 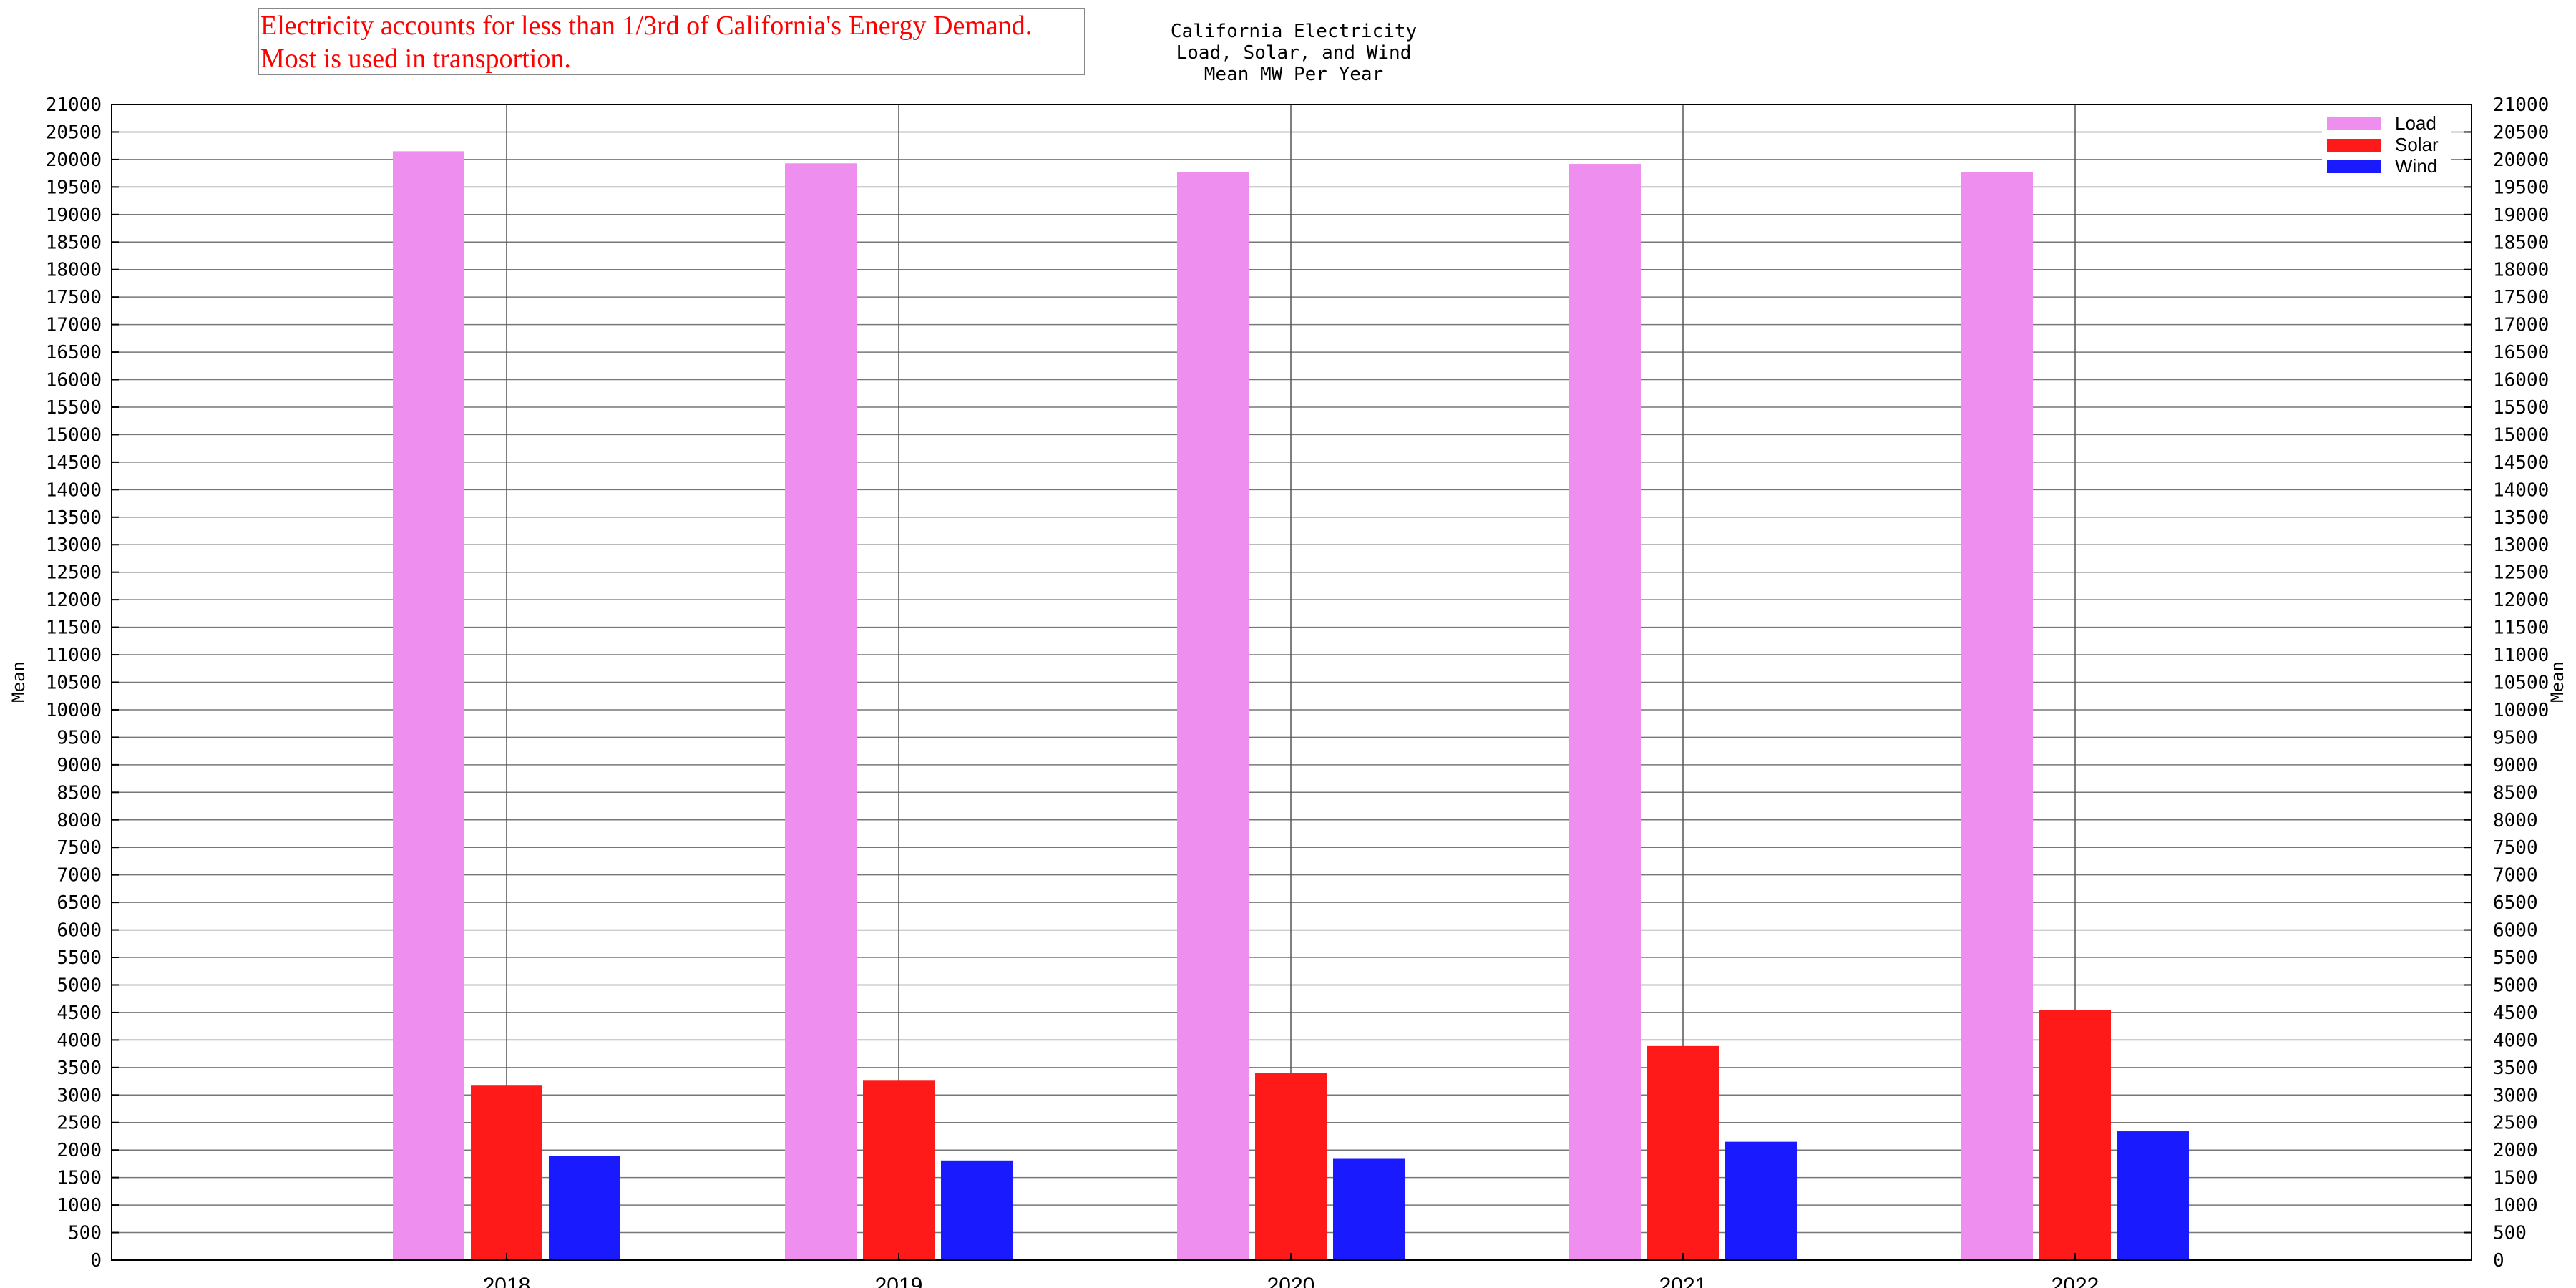 What do you see at coordinates (79, 1150) in the screenshot?
I see `y-tick-label-left: 2000` at bounding box center [79, 1150].